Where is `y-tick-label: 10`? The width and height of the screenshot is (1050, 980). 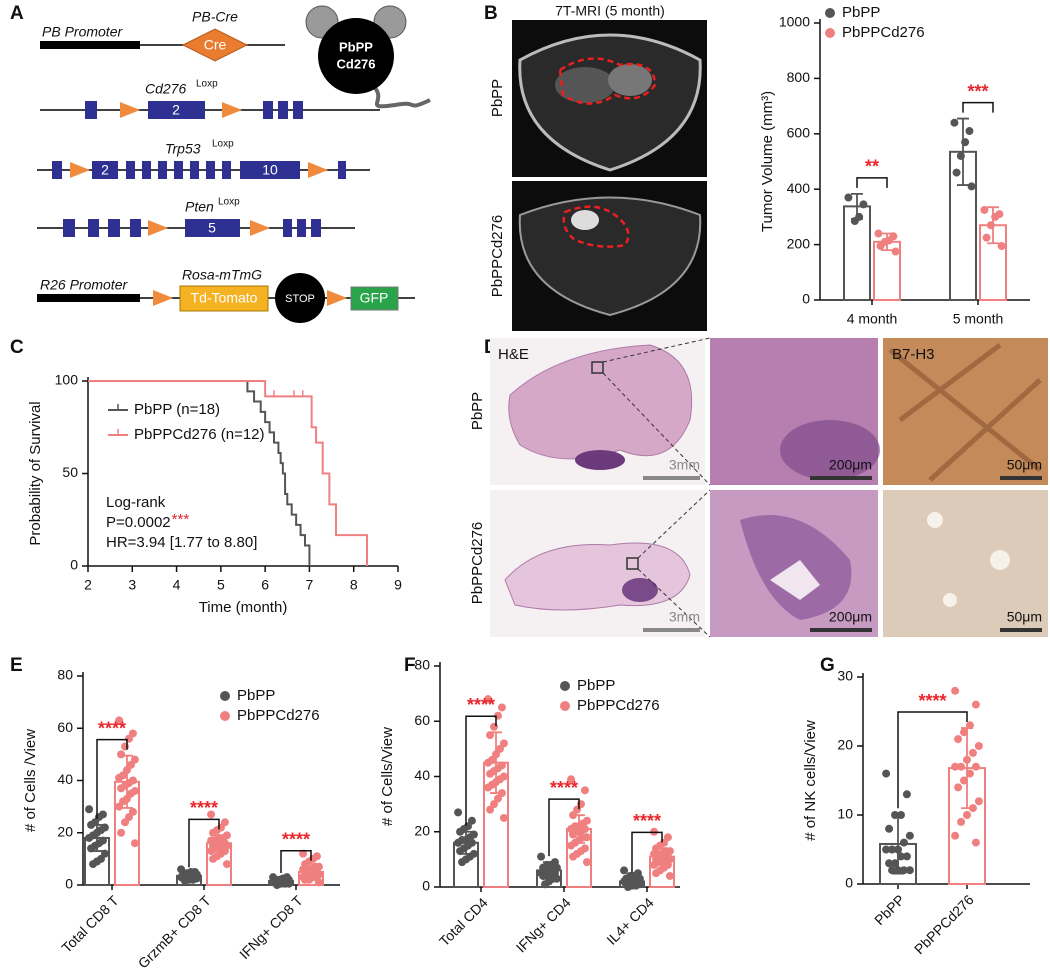 y-tick-label: 10 is located at coordinates (845, 814).